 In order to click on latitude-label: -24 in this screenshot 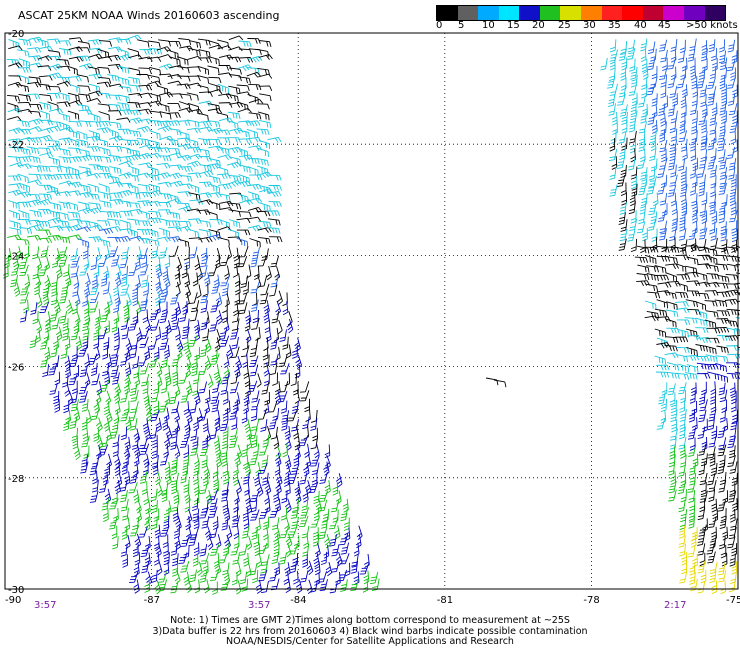, I will do `click(16, 256)`.